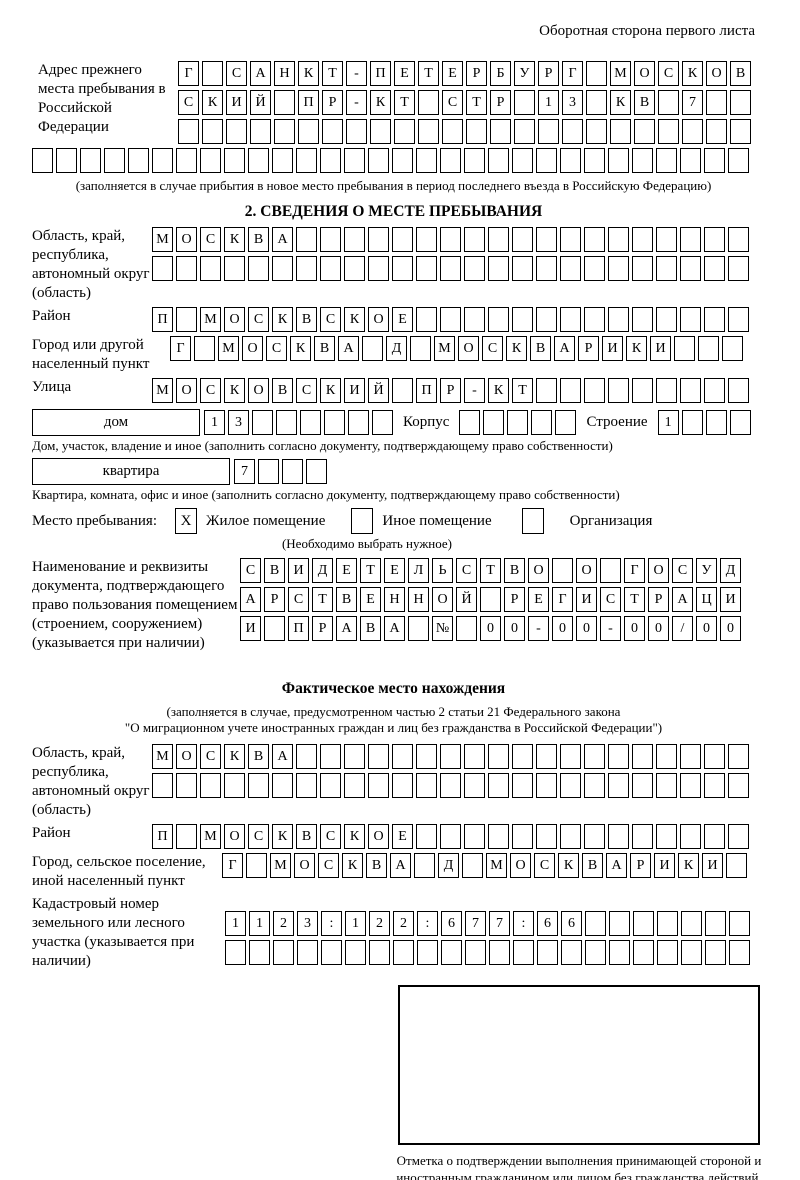 The height and width of the screenshot is (1180, 800). Describe the element at coordinates (362, 521) in the screenshot. I see `inoe-checkbox` at that location.